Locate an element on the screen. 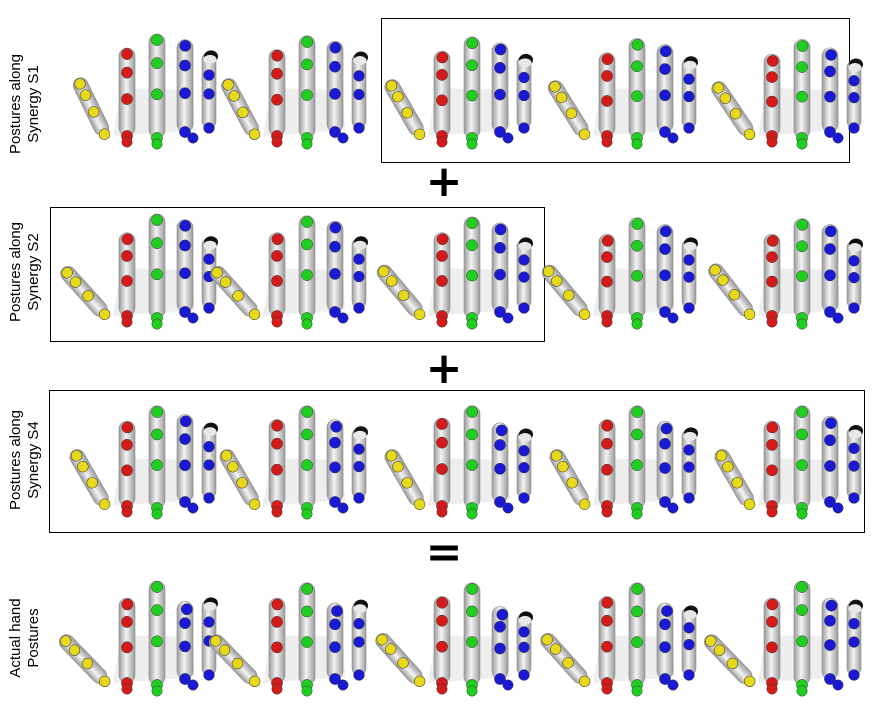 This screenshot has width=894, height=712. finger-ring is located at coordinates (500, 90).